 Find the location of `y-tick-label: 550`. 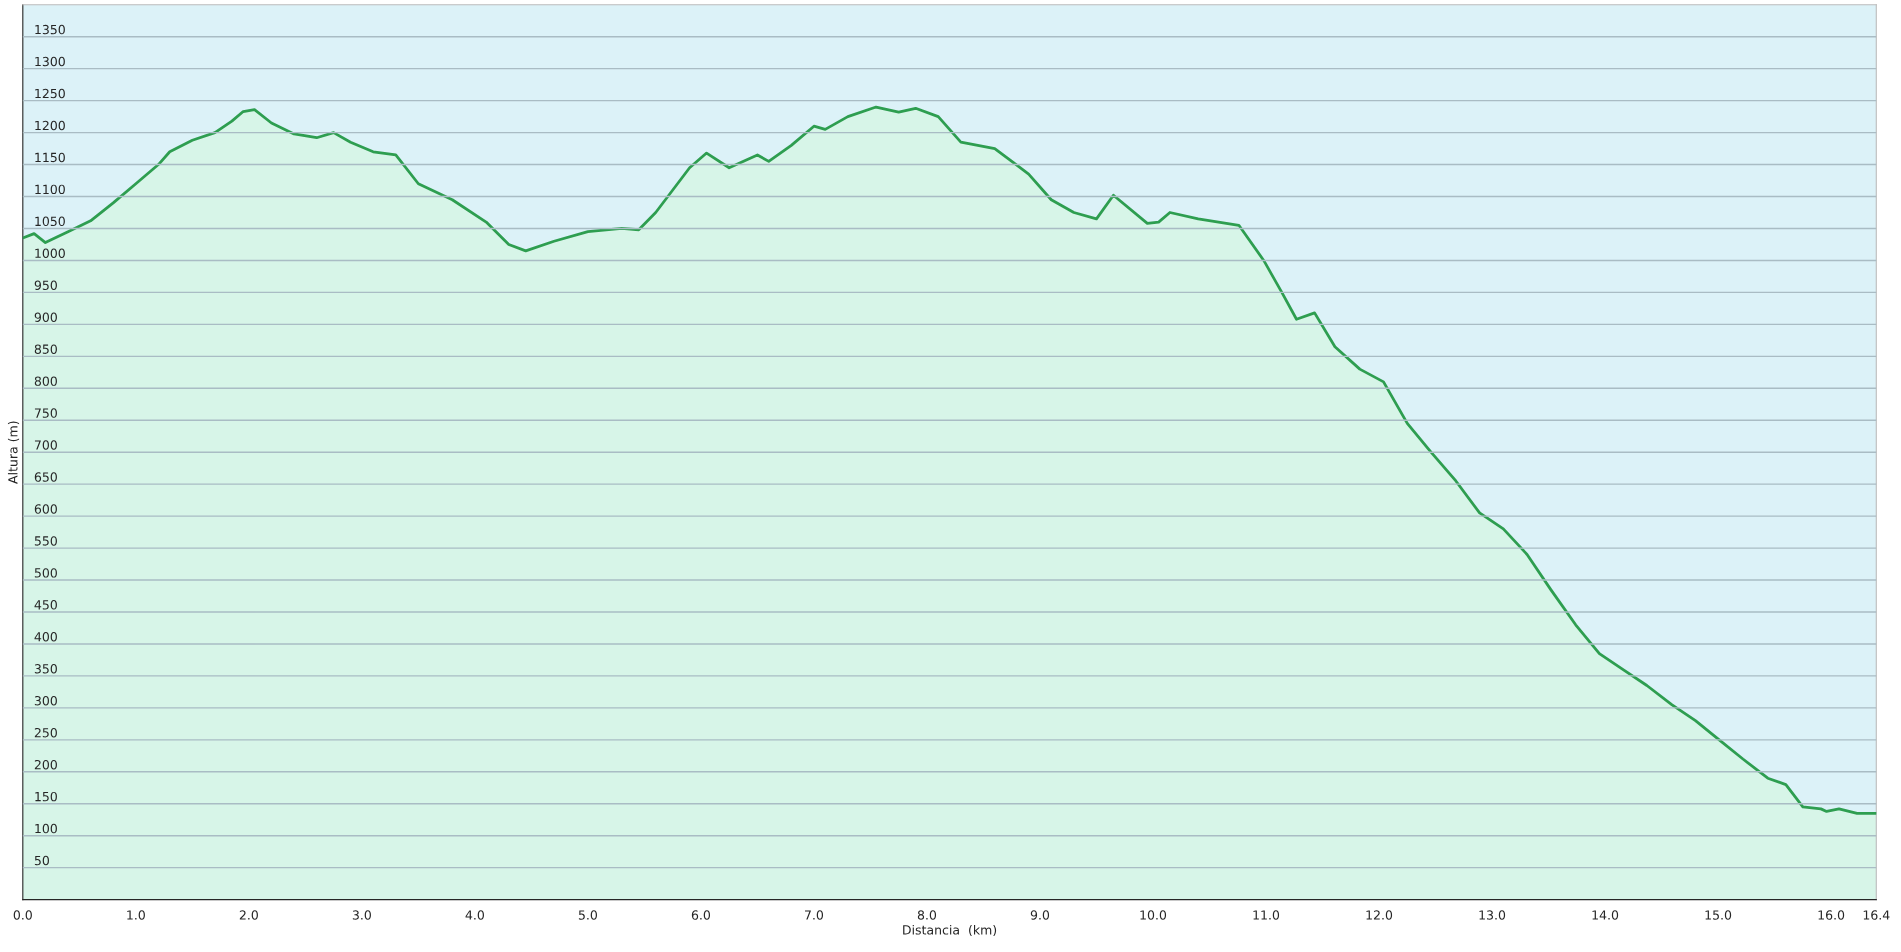

y-tick-label: 550 is located at coordinates (45, 541).